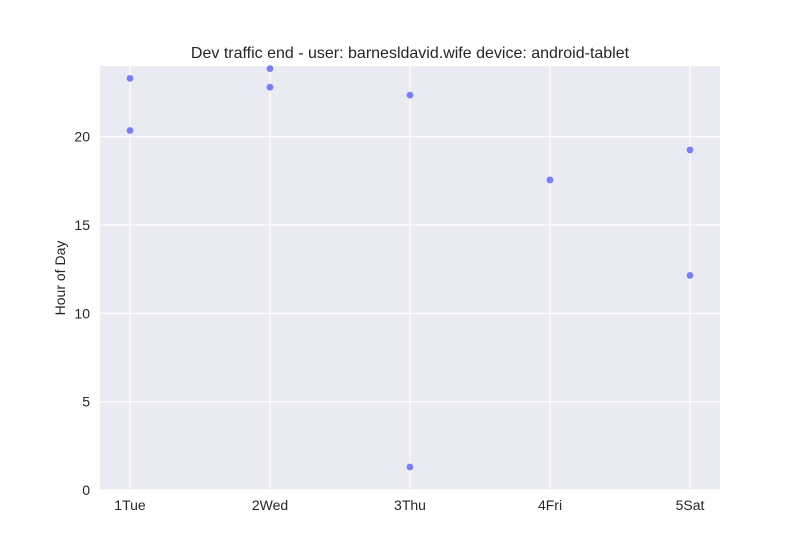  I want to click on y-tick-label: 10, so click(82, 313).